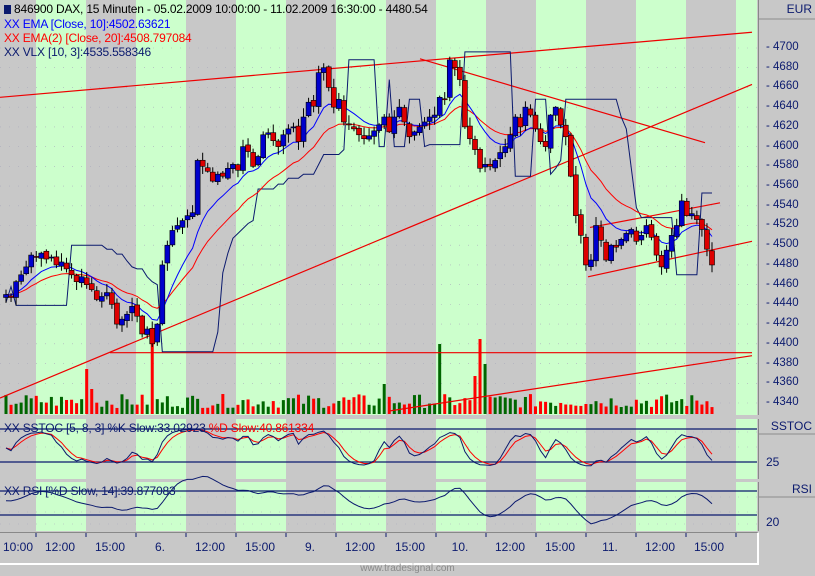 The width and height of the screenshot is (815, 576). I want to click on volume-bars, so click(359, 376).